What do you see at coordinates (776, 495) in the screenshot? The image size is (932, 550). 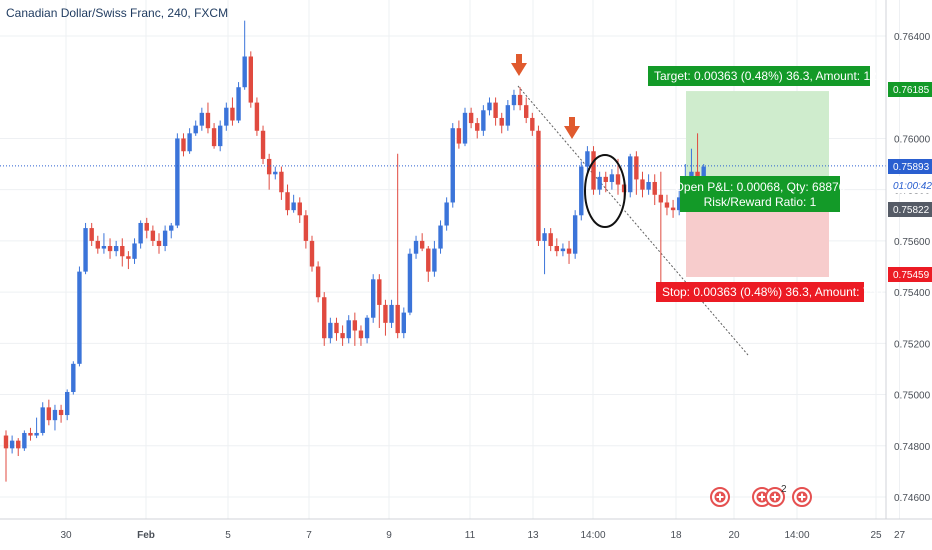 I see `event-group-icon: 2` at bounding box center [776, 495].